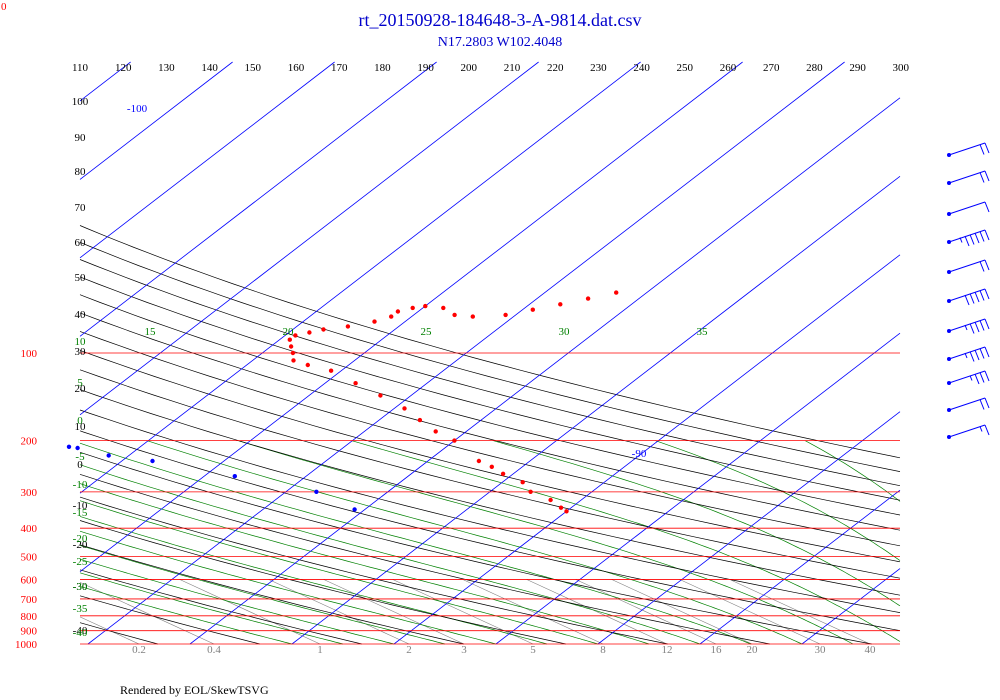 This screenshot has width=1000, height=700. I want to click on dry-adiabat-left-label: 0, so click(80, 465).